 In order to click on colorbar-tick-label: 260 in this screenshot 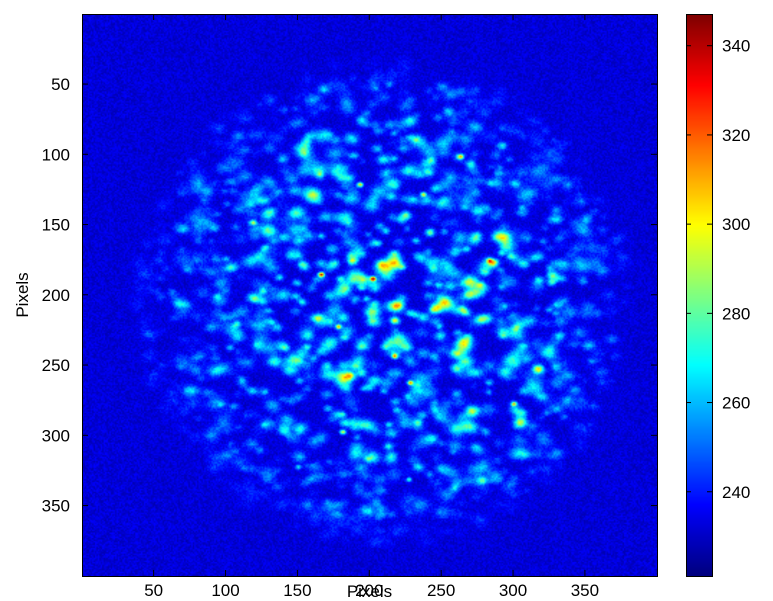, I will do `click(736, 403)`.